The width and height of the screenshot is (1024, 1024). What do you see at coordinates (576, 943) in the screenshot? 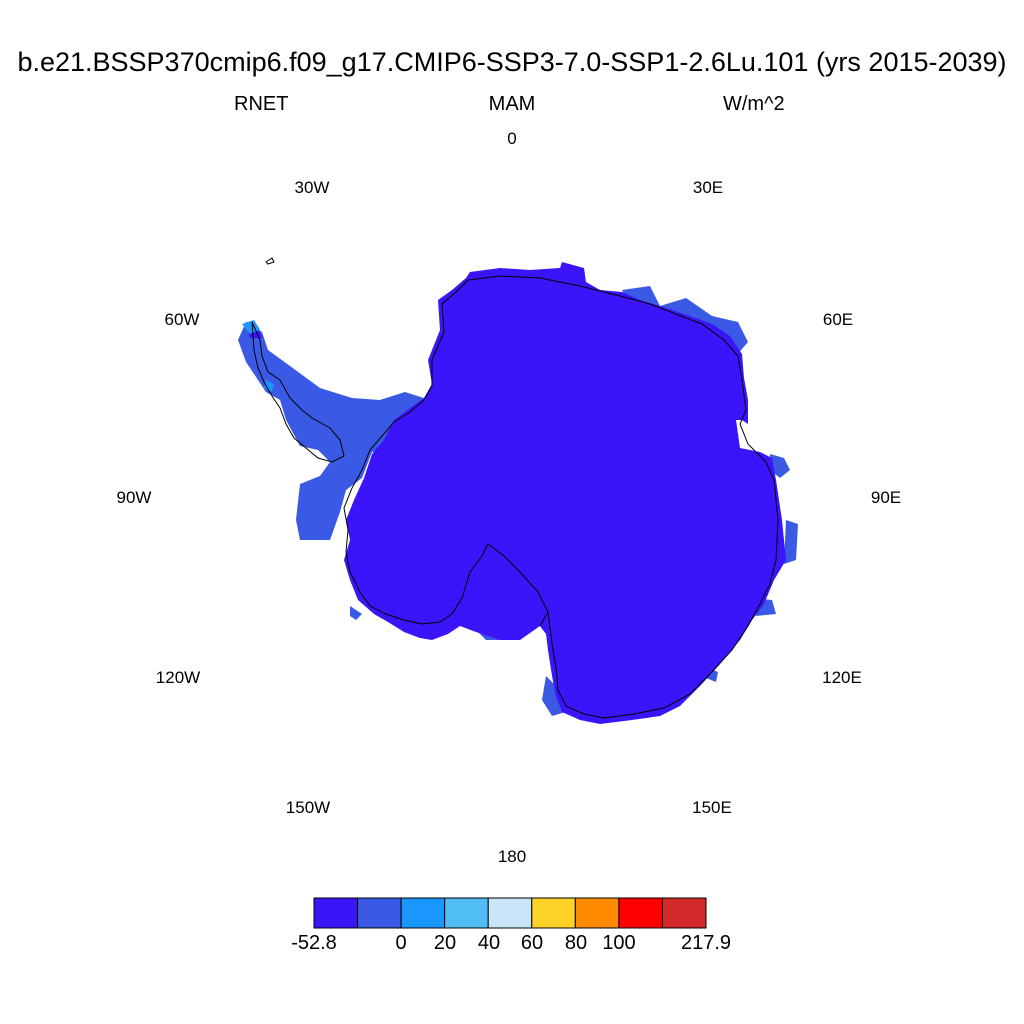
I see `colorbar-label-80: 80` at bounding box center [576, 943].